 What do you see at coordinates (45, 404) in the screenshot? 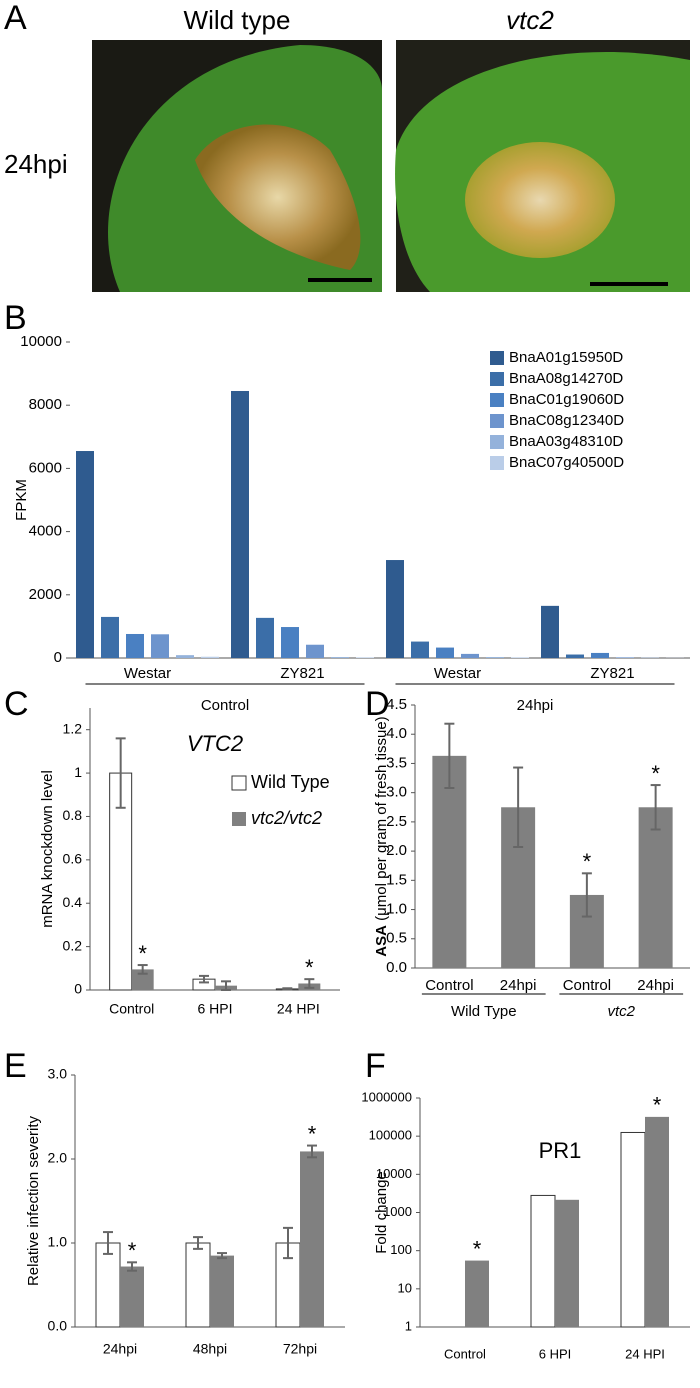
I see `y-tick-label: 8000` at bounding box center [45, 404].